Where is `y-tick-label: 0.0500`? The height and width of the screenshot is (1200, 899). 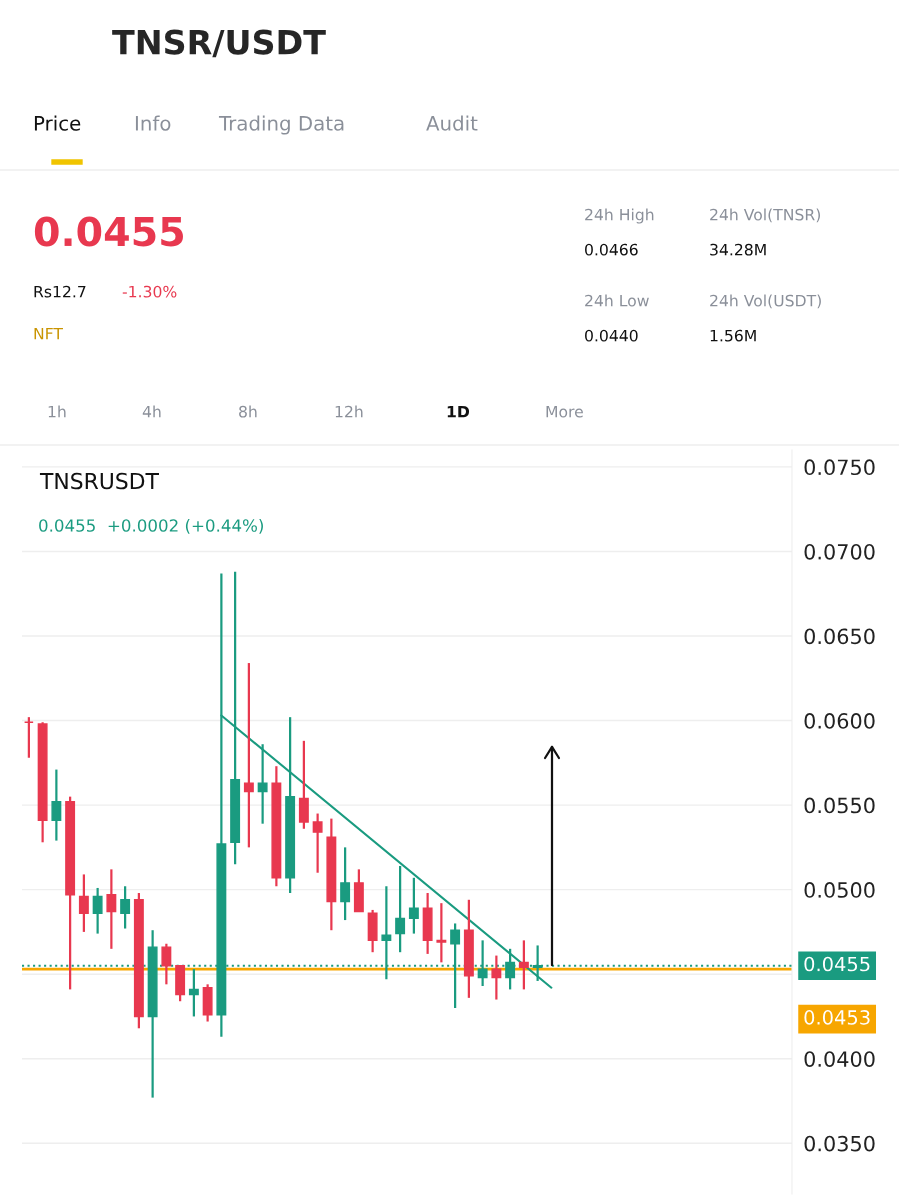 y-tick-label: 0.0500 is located at coordinates (839, 890).